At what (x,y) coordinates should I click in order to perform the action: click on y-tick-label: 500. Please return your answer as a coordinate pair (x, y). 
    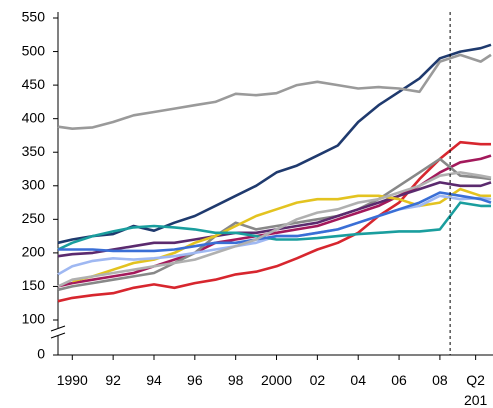
    Looking at the image, I should click on (34, 50).